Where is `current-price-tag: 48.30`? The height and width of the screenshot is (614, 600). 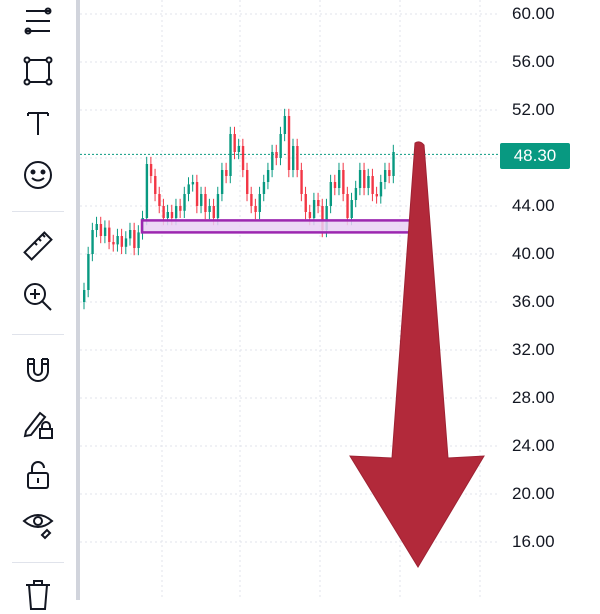 current-price-tag: 48.30 is located at coordinates (535, 156).